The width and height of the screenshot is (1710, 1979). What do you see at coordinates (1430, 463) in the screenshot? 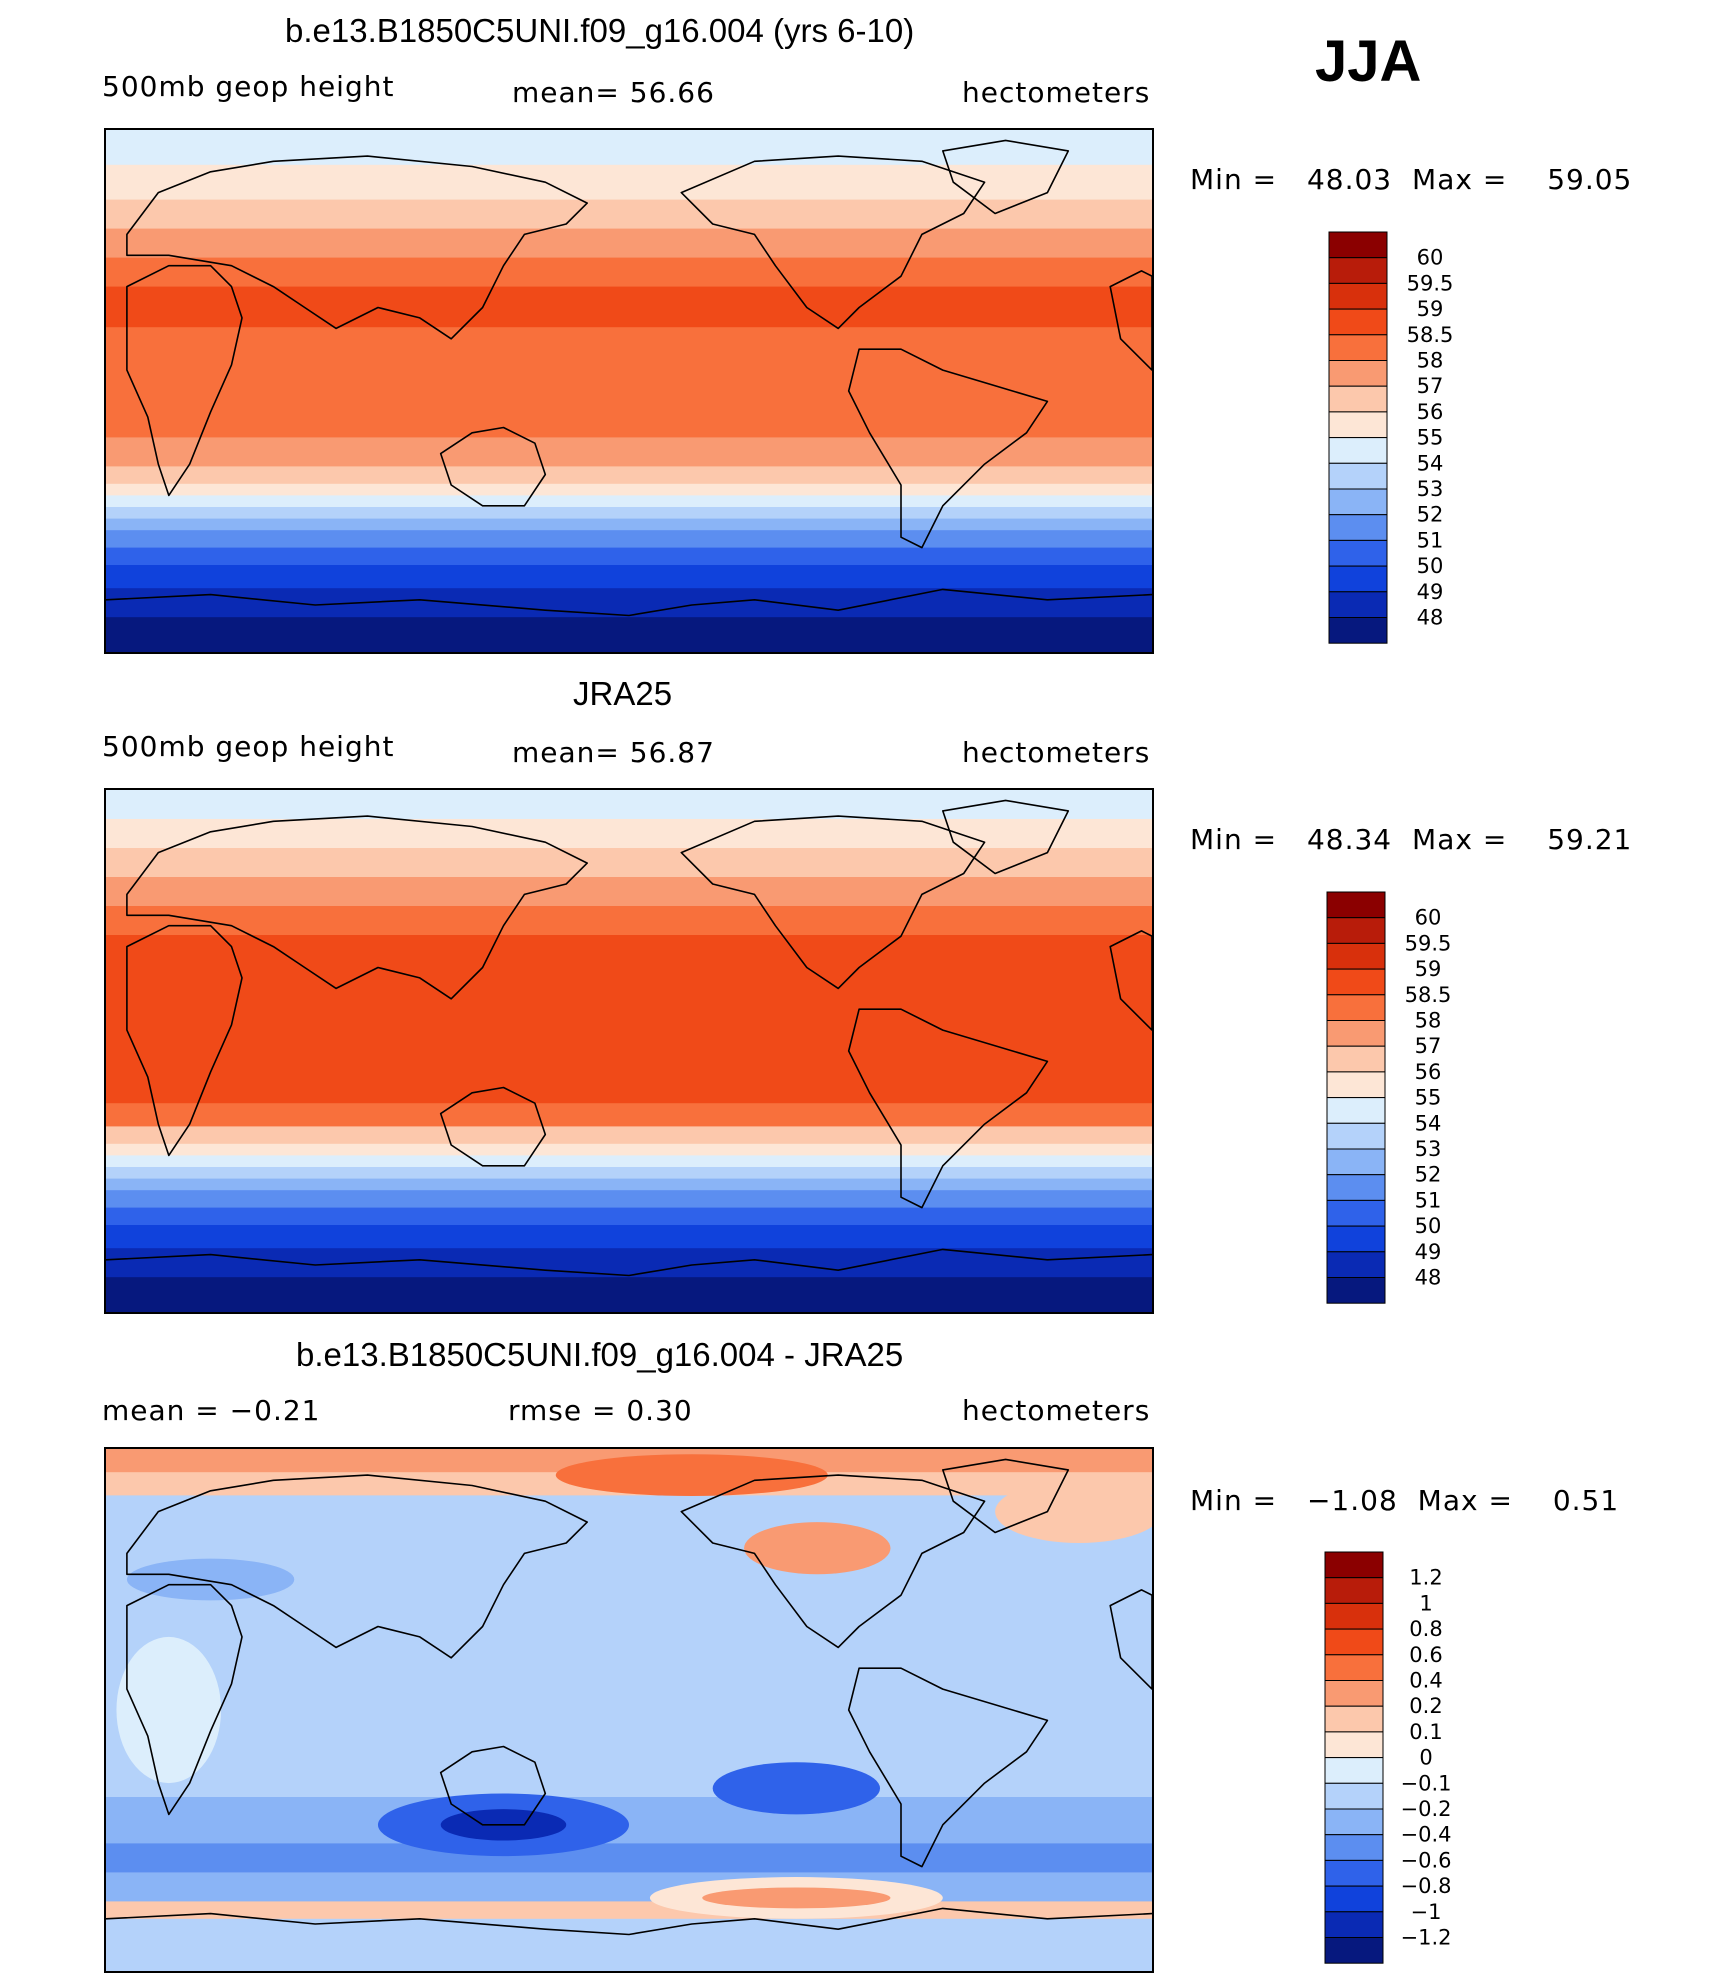
I see `colorbar-tick-label: 54` at bounding box center [1430, 463].